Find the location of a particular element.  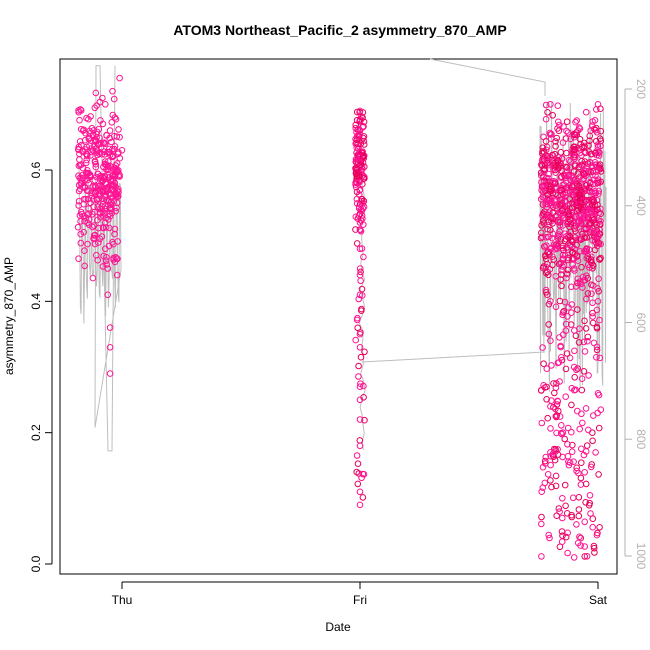

y-tick-label: 0.2 is located at coordinates (36, 432).